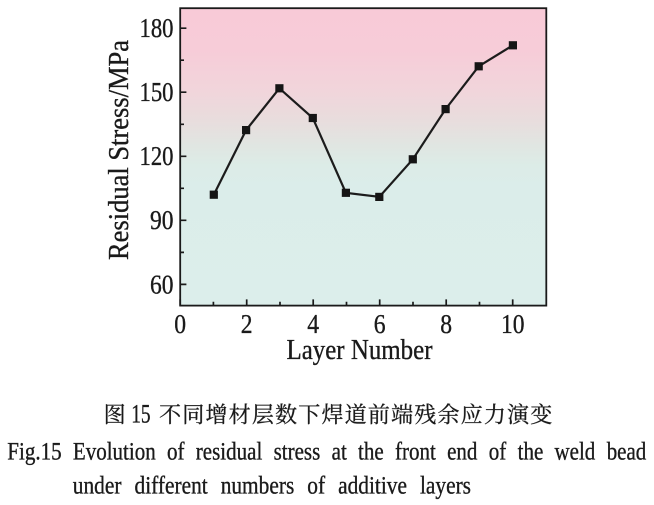 This screenshot has height=505, width=654. Describe the element at coordinates (162, 220) in the screenshot. I see `svg-text: 90` at that location.